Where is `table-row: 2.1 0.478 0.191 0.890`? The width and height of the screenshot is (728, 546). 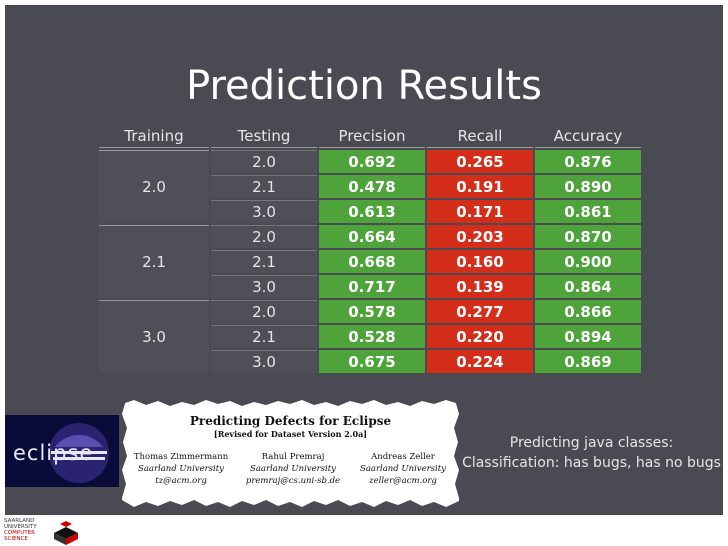
table-row: 2.1 0.478 0.191 0.890 is located at coordinates (370, 186).